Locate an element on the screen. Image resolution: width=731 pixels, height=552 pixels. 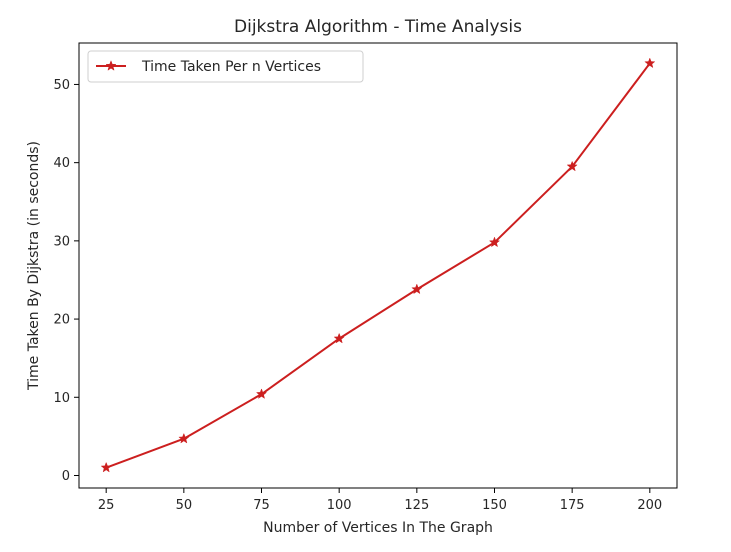
legend: Time Taken Per n Vertices is located at coordinates (225, 66).